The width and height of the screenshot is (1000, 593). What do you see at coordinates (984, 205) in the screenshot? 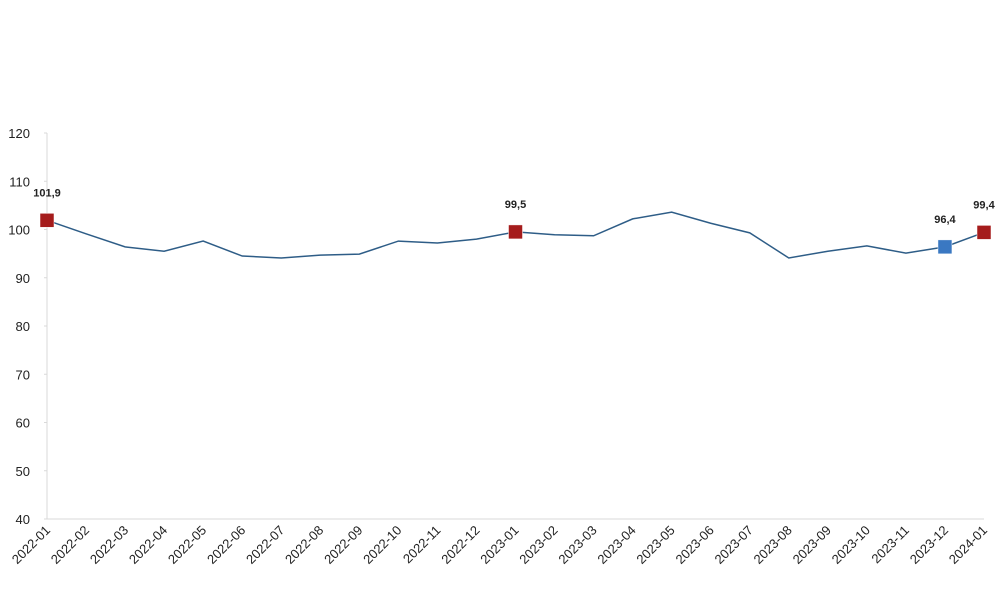
I see `data-label: 99,4` at bounding box center [984, 205].